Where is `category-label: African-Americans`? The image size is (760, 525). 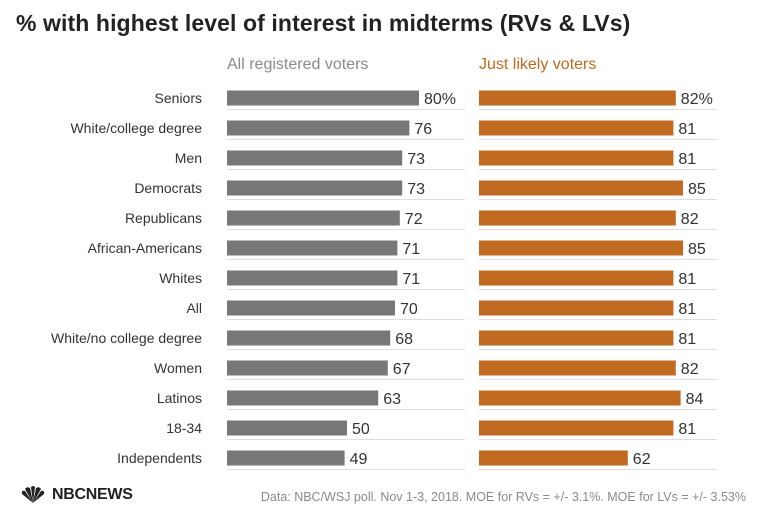 category-label: African-Americans is located at coordinates (145, 248).